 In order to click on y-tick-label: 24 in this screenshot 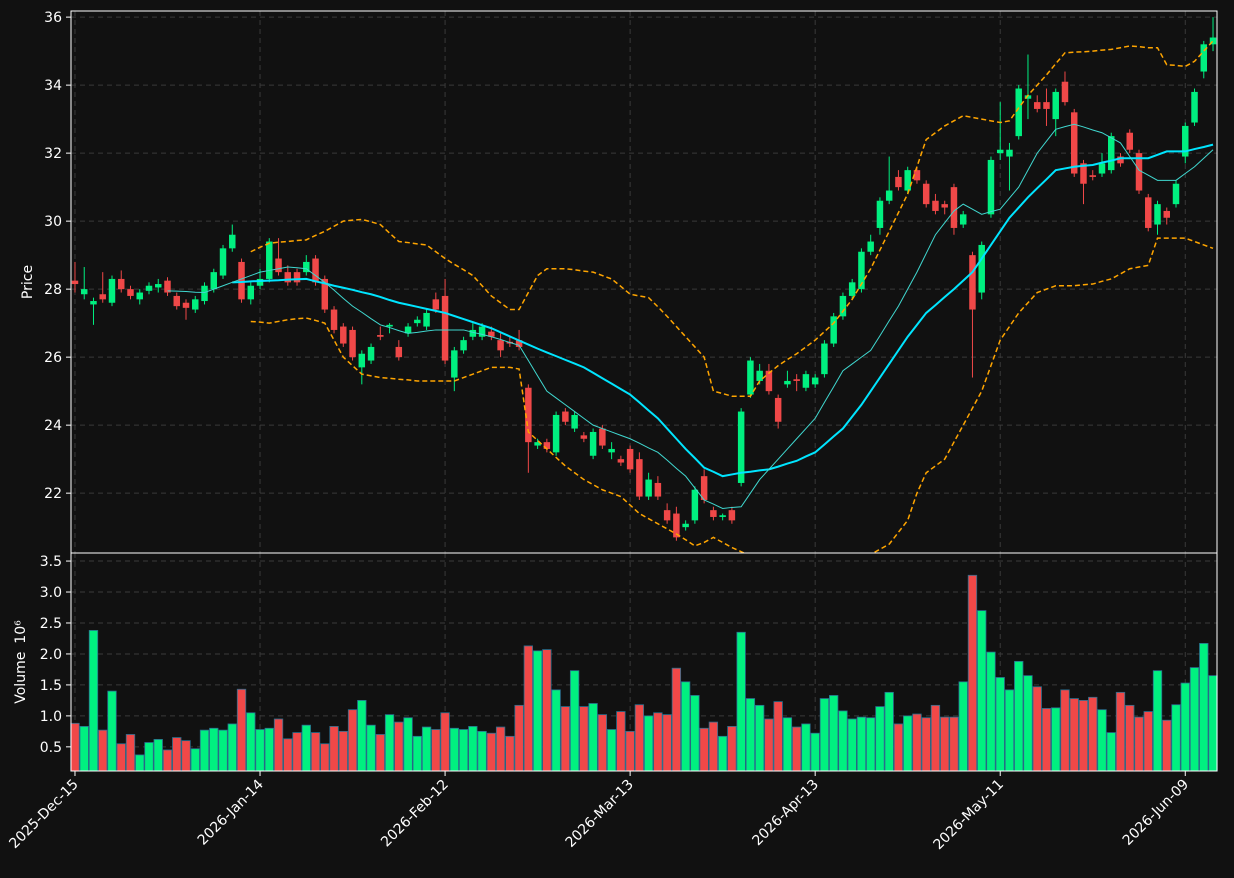, I will do `click(53, 426)`.